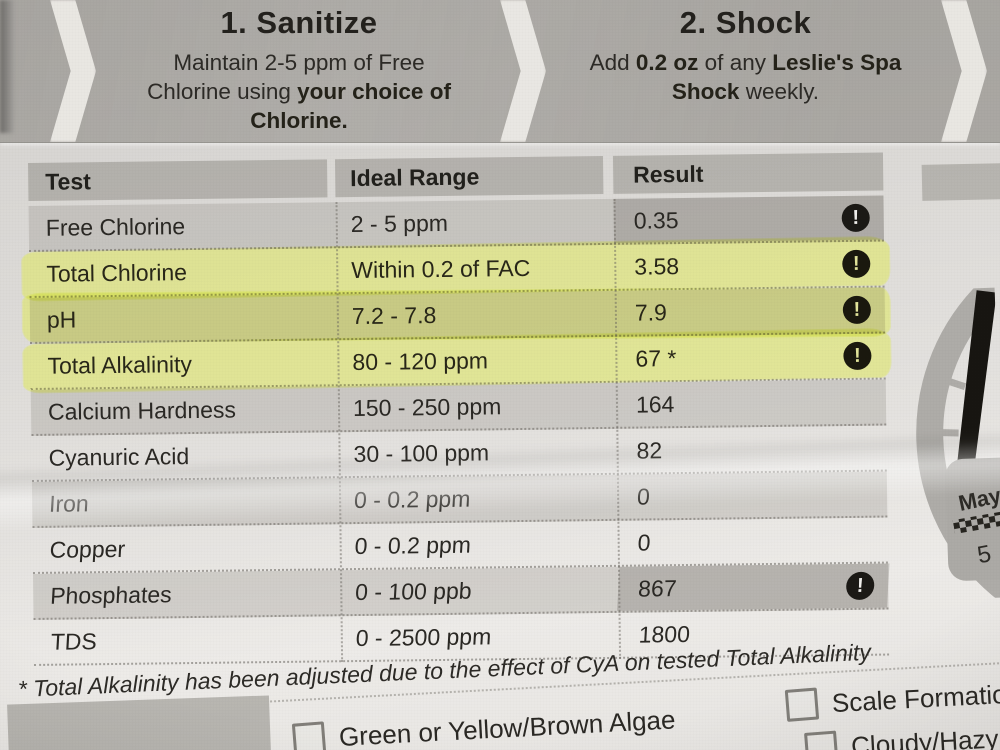 The image size is (1000, 750). What do you see at coordinates (651, 312) in the screenshot?
I see `result-value: 7.9` at bounding box center [651, 312].